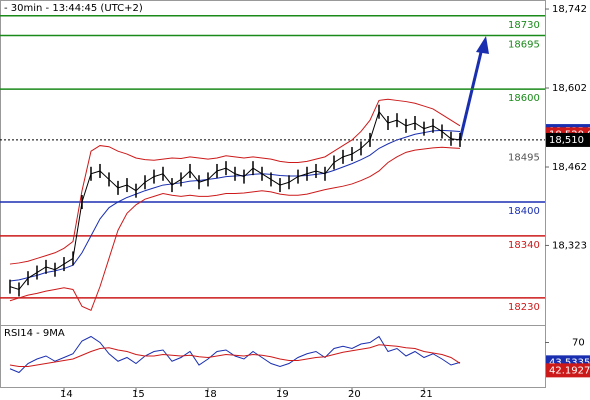 The height and width of the screenshot is (400, 590). I want to click on arrow-shaft, so click(471, 94).